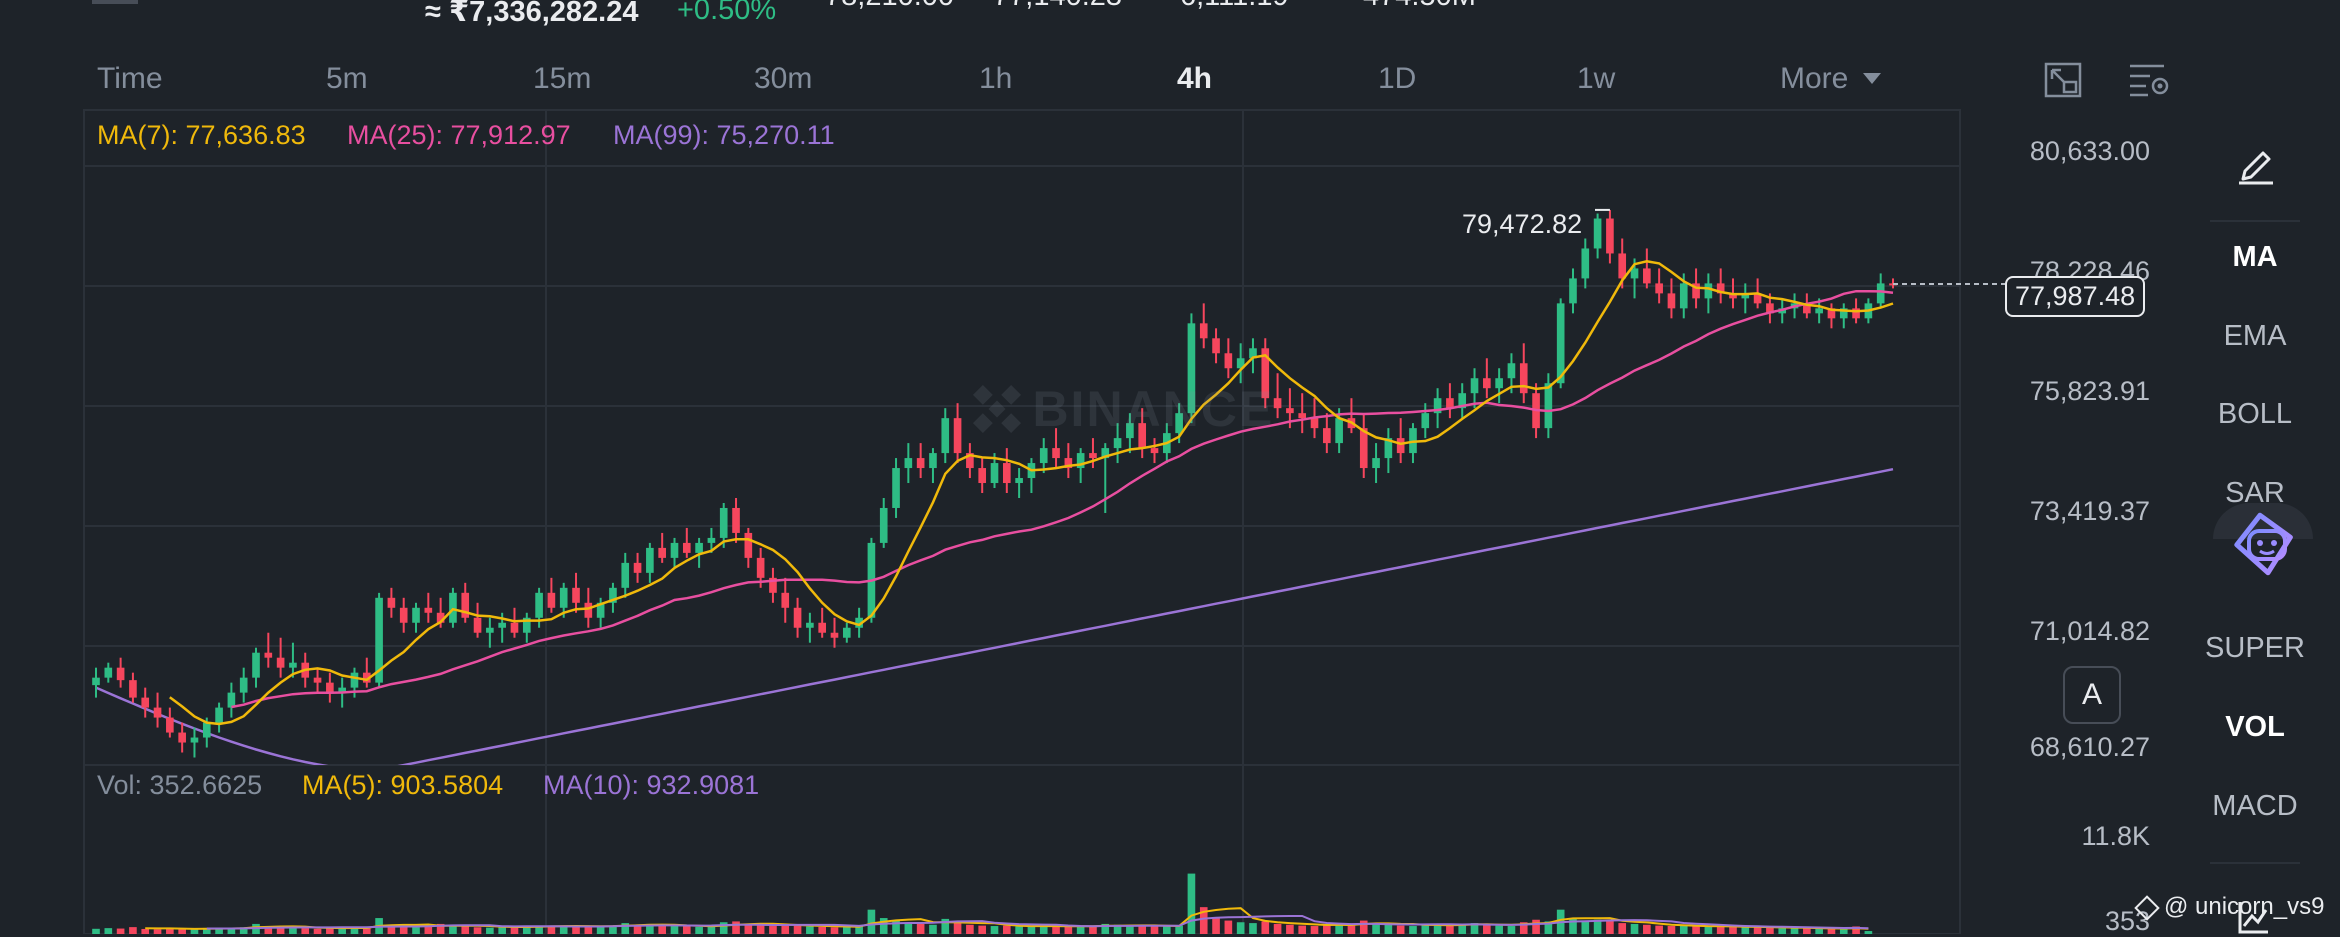  What do you see at coordinates (2255, 414) in the screenshot?
I see `indicator-boll: BOLL` at bounding box center [2255, 414].